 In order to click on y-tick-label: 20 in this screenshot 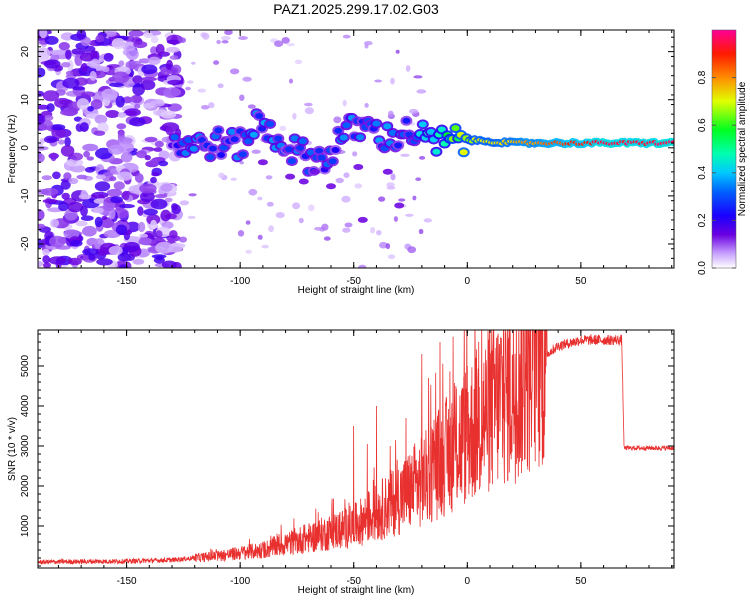, I will do `click(25, 52)`.